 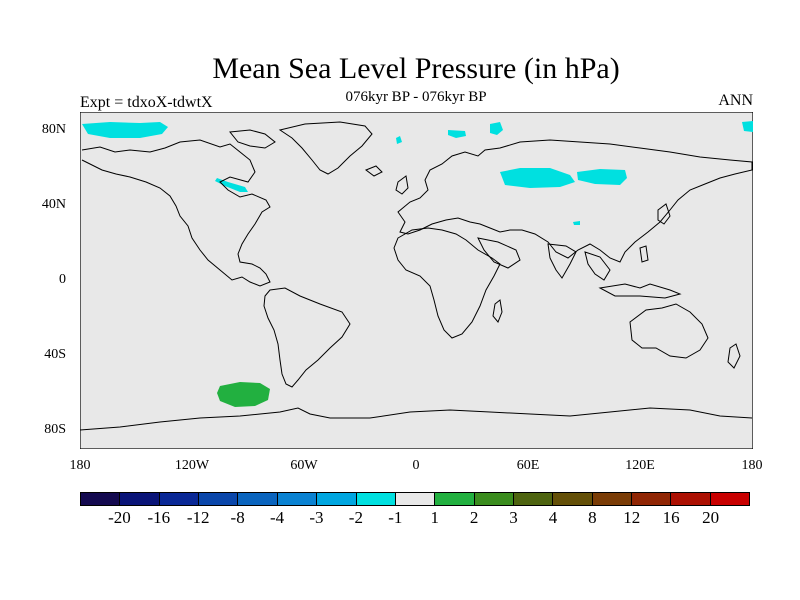 I want to click on colorbar-label: 8, so click(x=592, y=517).